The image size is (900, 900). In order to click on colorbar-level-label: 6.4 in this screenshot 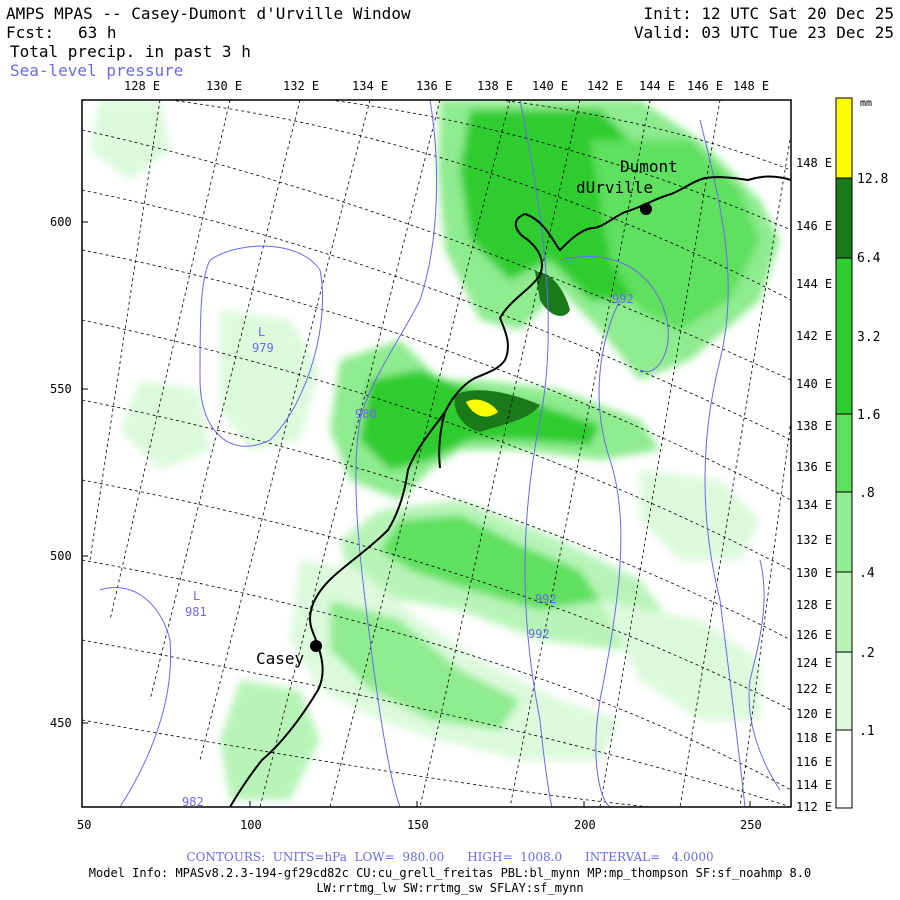, I will do `click(869, 258)`.